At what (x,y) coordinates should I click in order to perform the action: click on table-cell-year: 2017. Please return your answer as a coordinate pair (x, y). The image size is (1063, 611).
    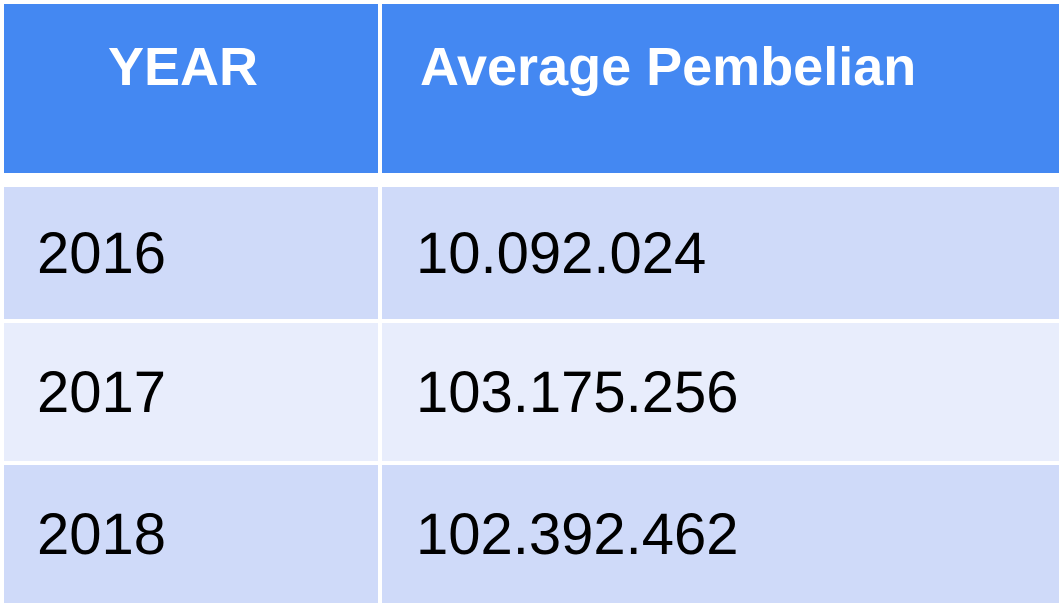
    Looking at the image, I should click on (191, 392).